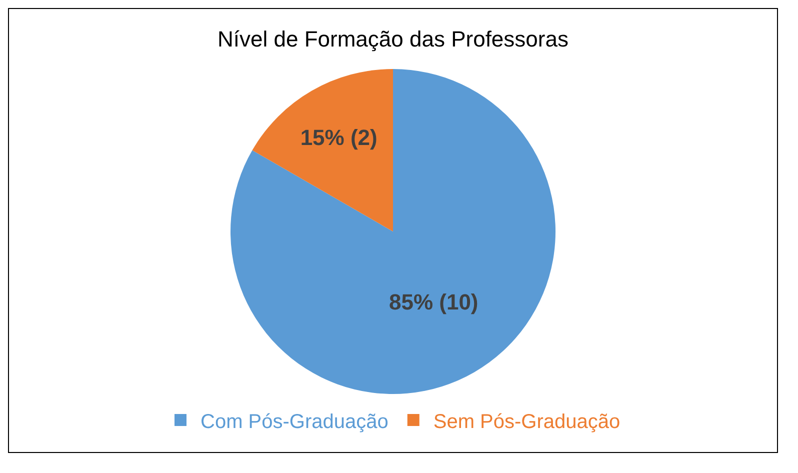 This screenshot has height=473, width=798. I want to click on pie-slice, so click(322, 150).